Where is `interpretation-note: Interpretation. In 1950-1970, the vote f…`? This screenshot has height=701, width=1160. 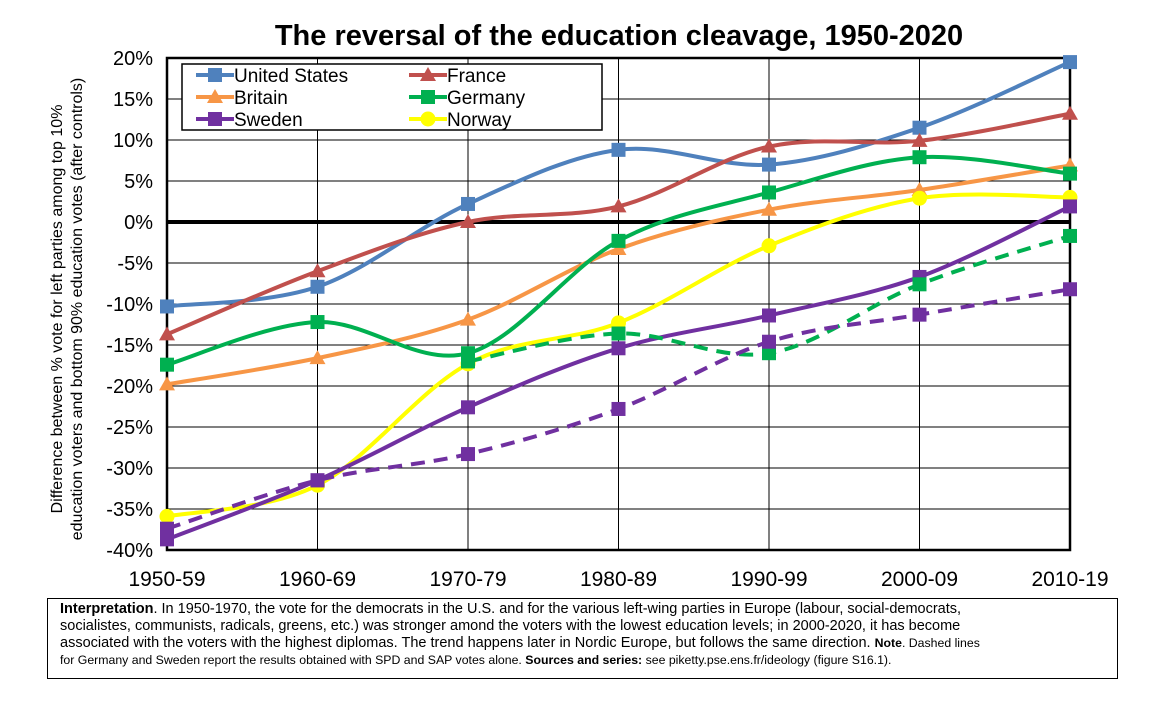 interpretation-note: Interpretation. In 1950-1970, the vote f… is located at coordinates (582, 638).